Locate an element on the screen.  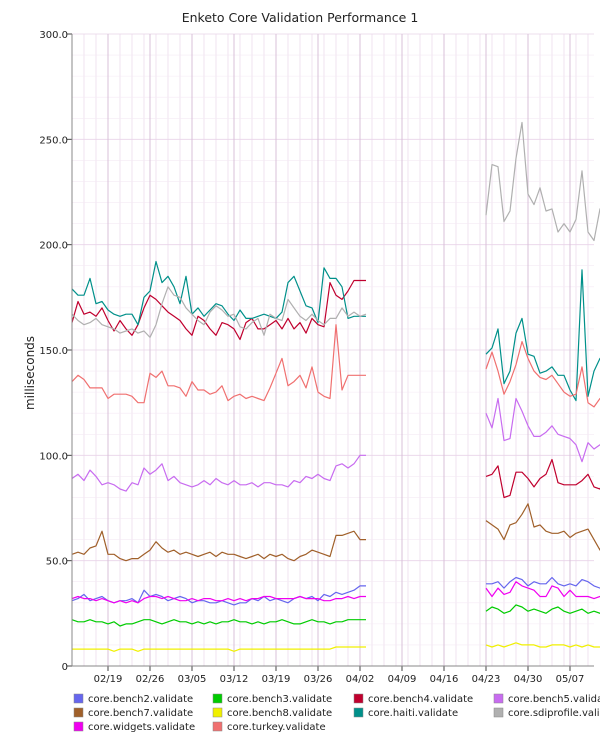
x-tick-label: 03/05 is located at coordinates (192, 679).